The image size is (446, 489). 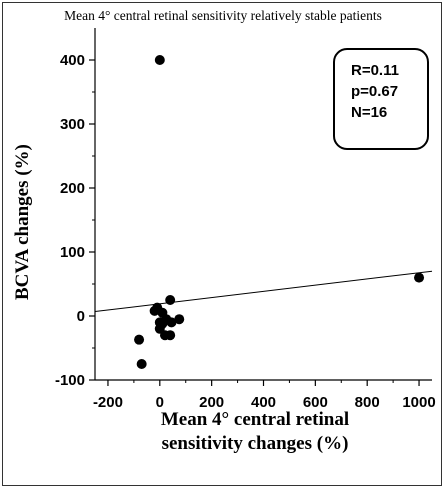 I want to click on stat-p: p=0.67, so click(x=375, y=91).